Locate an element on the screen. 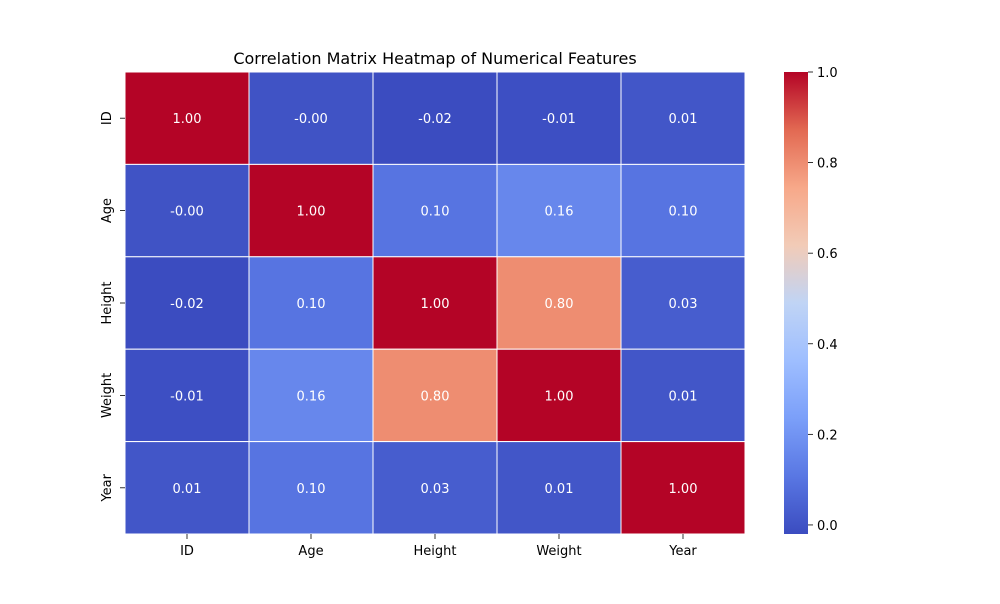 This screenshot has width=1000, height=604. heatmap-cell-id-year is located at coordinates (683, 118).